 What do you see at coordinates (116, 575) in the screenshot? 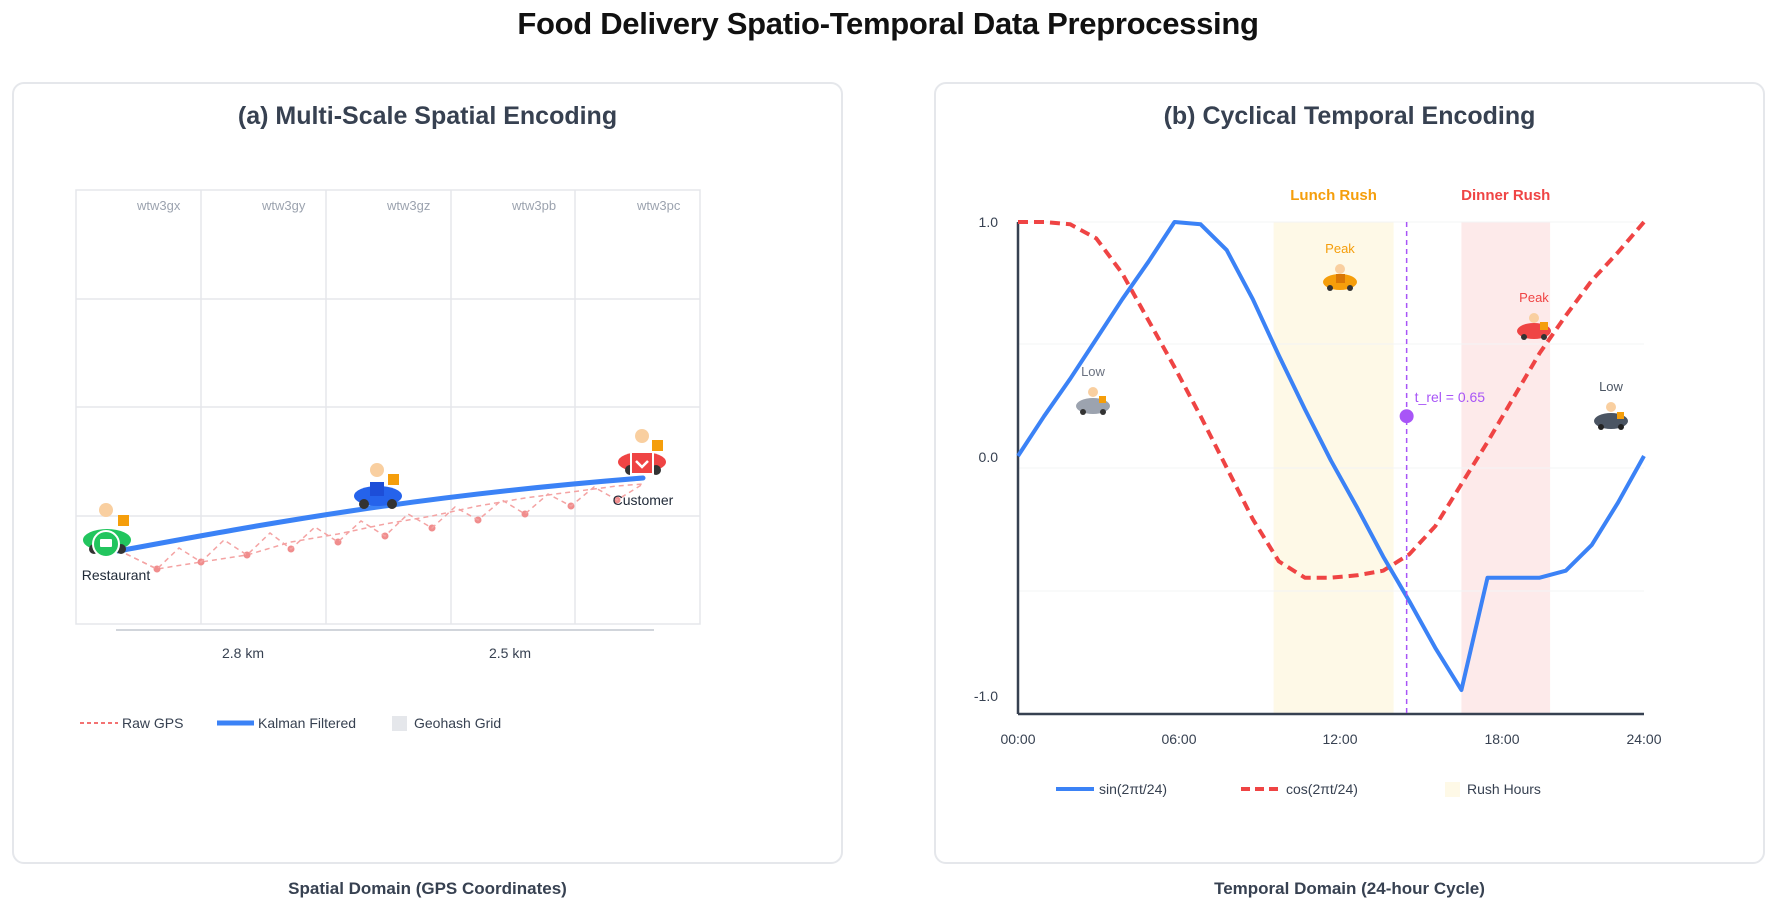
I see `restaurant-label: Restaurant` at bounding box center [116, 575].